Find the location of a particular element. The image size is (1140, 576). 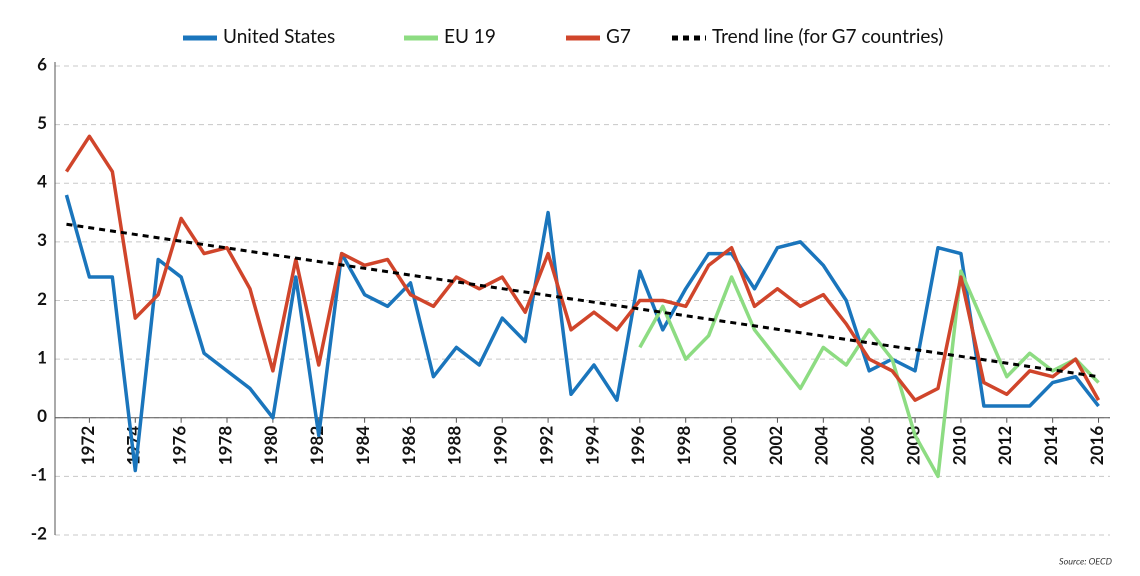

x-tick-label: 2008 is located at coordinates (912, 446).